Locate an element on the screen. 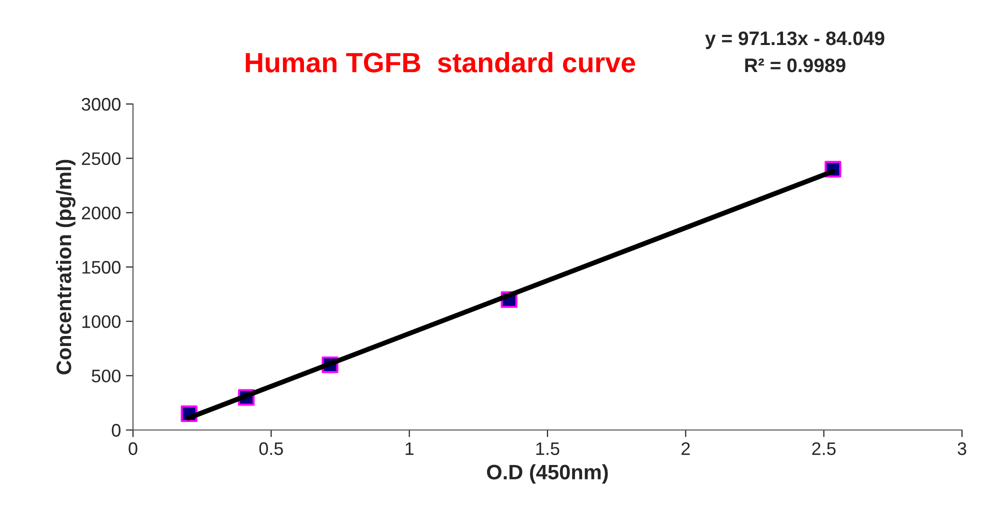 The height and width of the screenshot is (510, 993). x-tick-label: 2.5 is located at coordinates (824, 449).